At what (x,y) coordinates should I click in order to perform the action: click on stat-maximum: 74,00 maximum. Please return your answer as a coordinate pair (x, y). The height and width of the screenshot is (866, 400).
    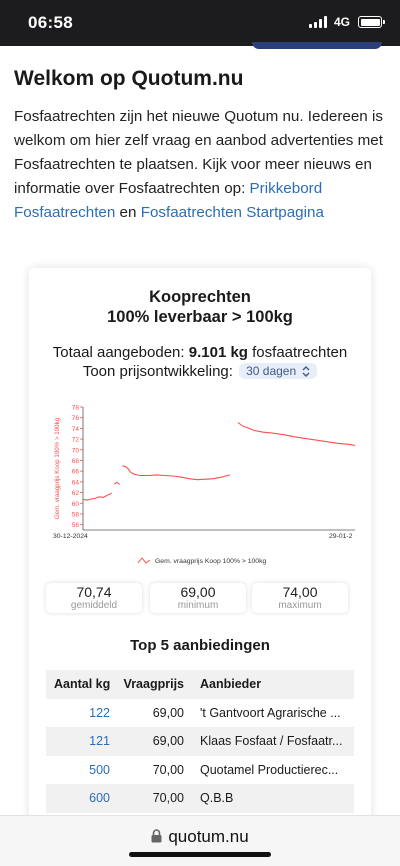
    Looking at the image, I should click on (300, 598).